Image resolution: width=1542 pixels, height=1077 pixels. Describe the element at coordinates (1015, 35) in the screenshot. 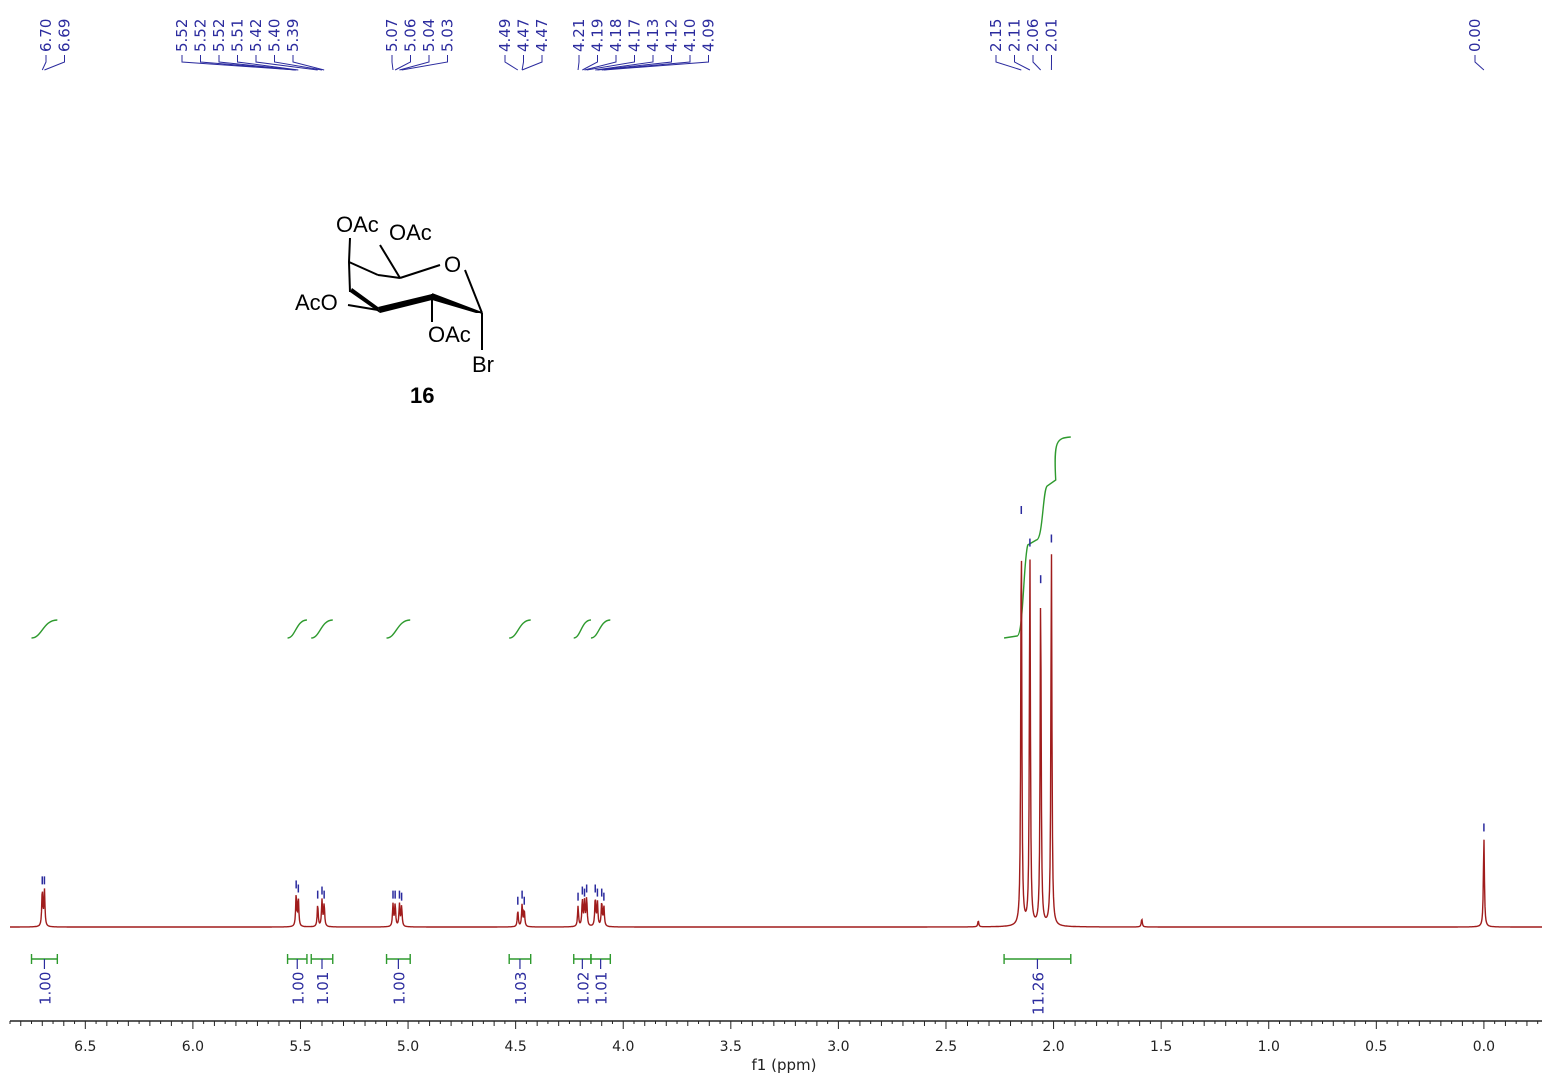

I see `peak-label: 2.11` at that location.